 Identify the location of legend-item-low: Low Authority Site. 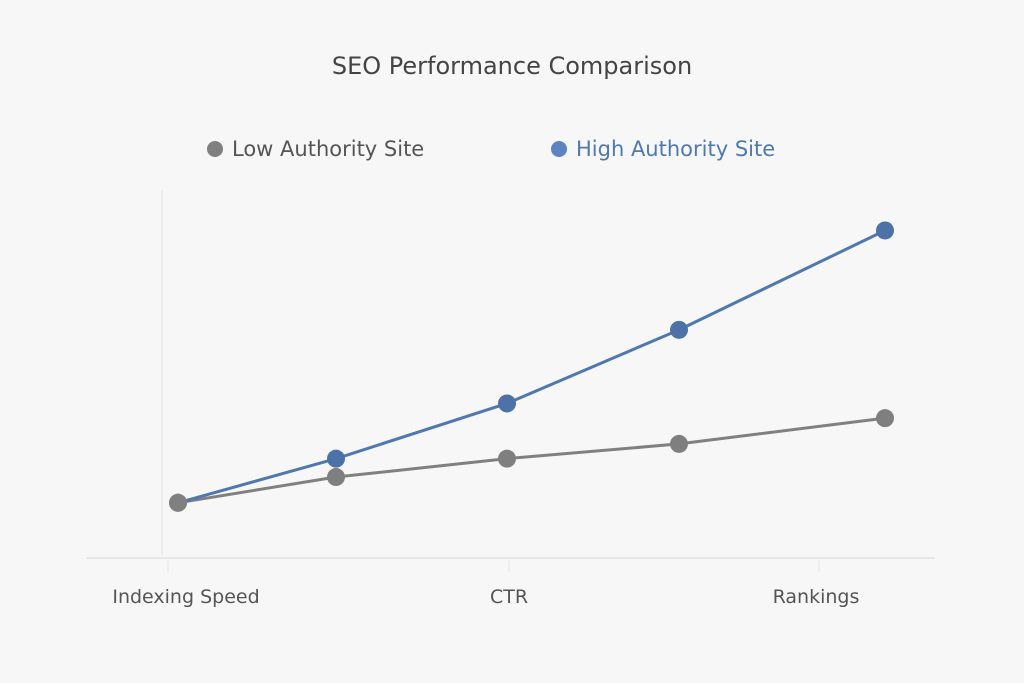
(315, 149).